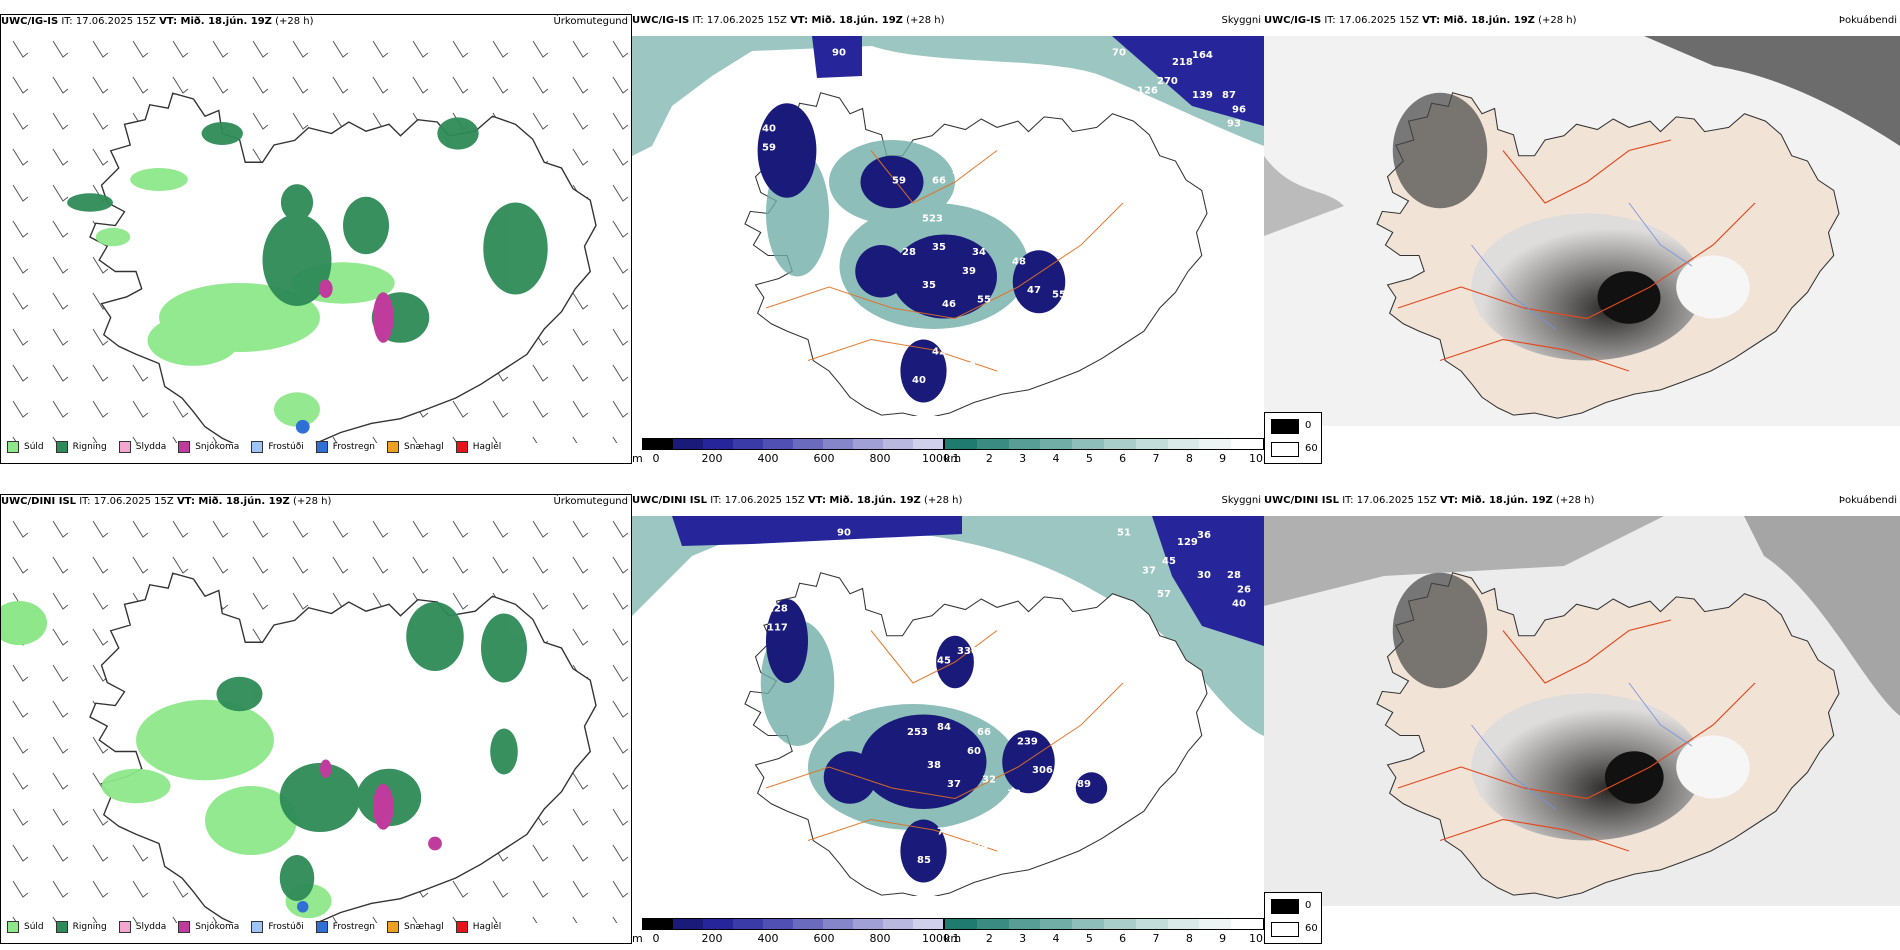 This screenshot has width=1900, height=950. Describe the element at coordinates (1123, 938) in the screenshot. I see `scale-tick: 6` at that location.